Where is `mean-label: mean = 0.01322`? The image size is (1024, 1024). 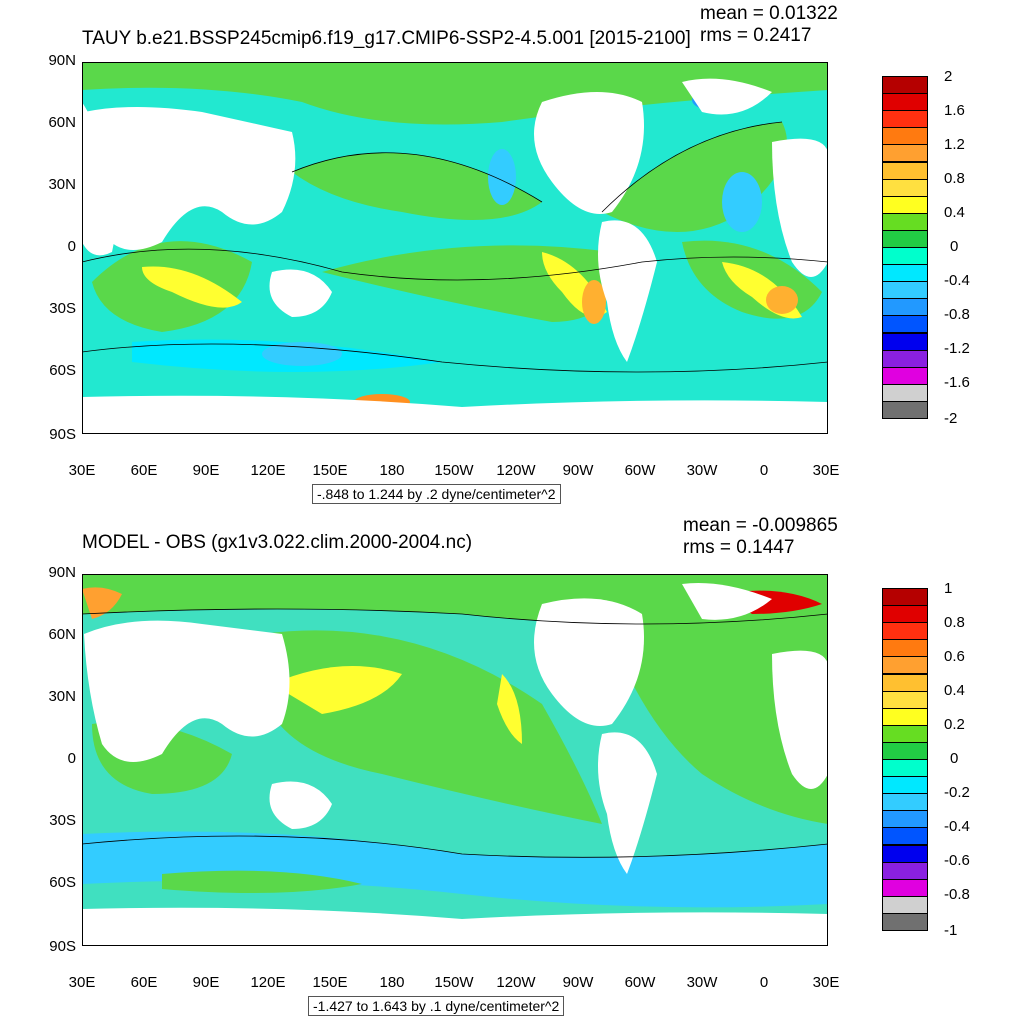
mean-label: mean = 0.01322 is located at coordinates (769, 13).